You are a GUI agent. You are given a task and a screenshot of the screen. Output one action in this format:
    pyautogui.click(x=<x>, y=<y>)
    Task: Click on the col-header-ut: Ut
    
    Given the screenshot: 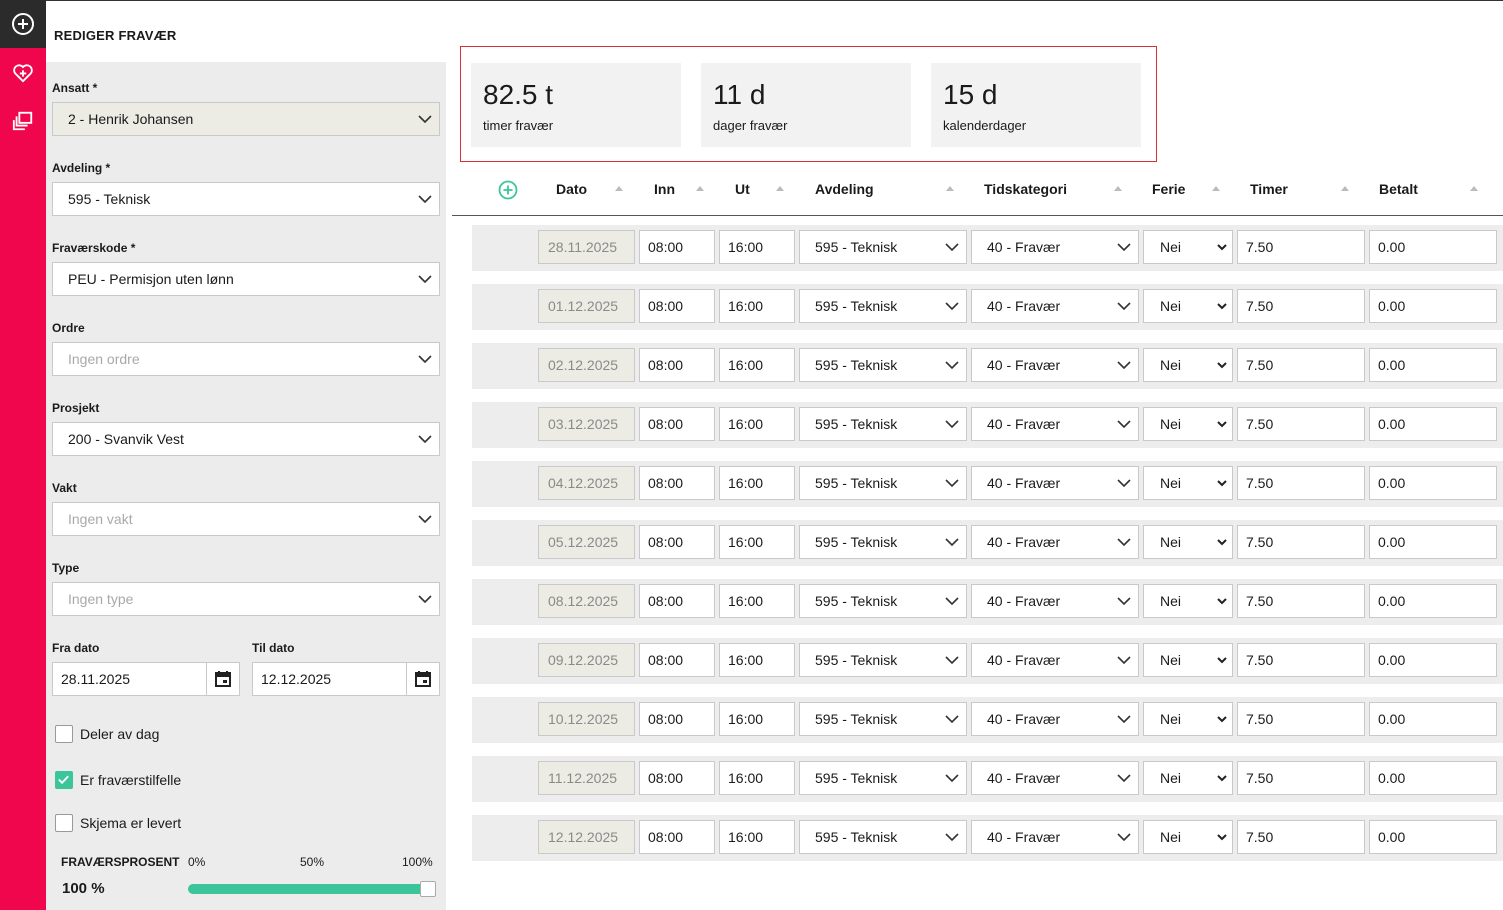 What is the action you would take?
    pyautogui.click(x=742, y=189)
    